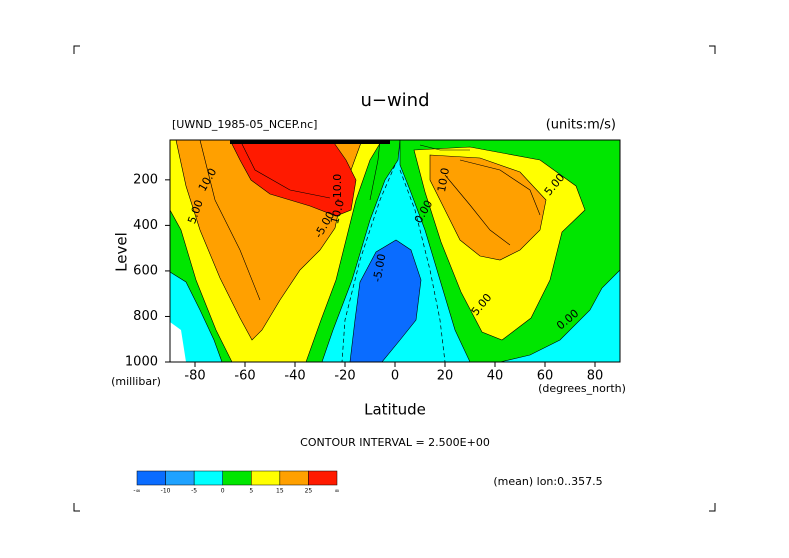 This screenshot has height=558, width=789. I want to click on x-tick-label: 40, so click(495, 376).